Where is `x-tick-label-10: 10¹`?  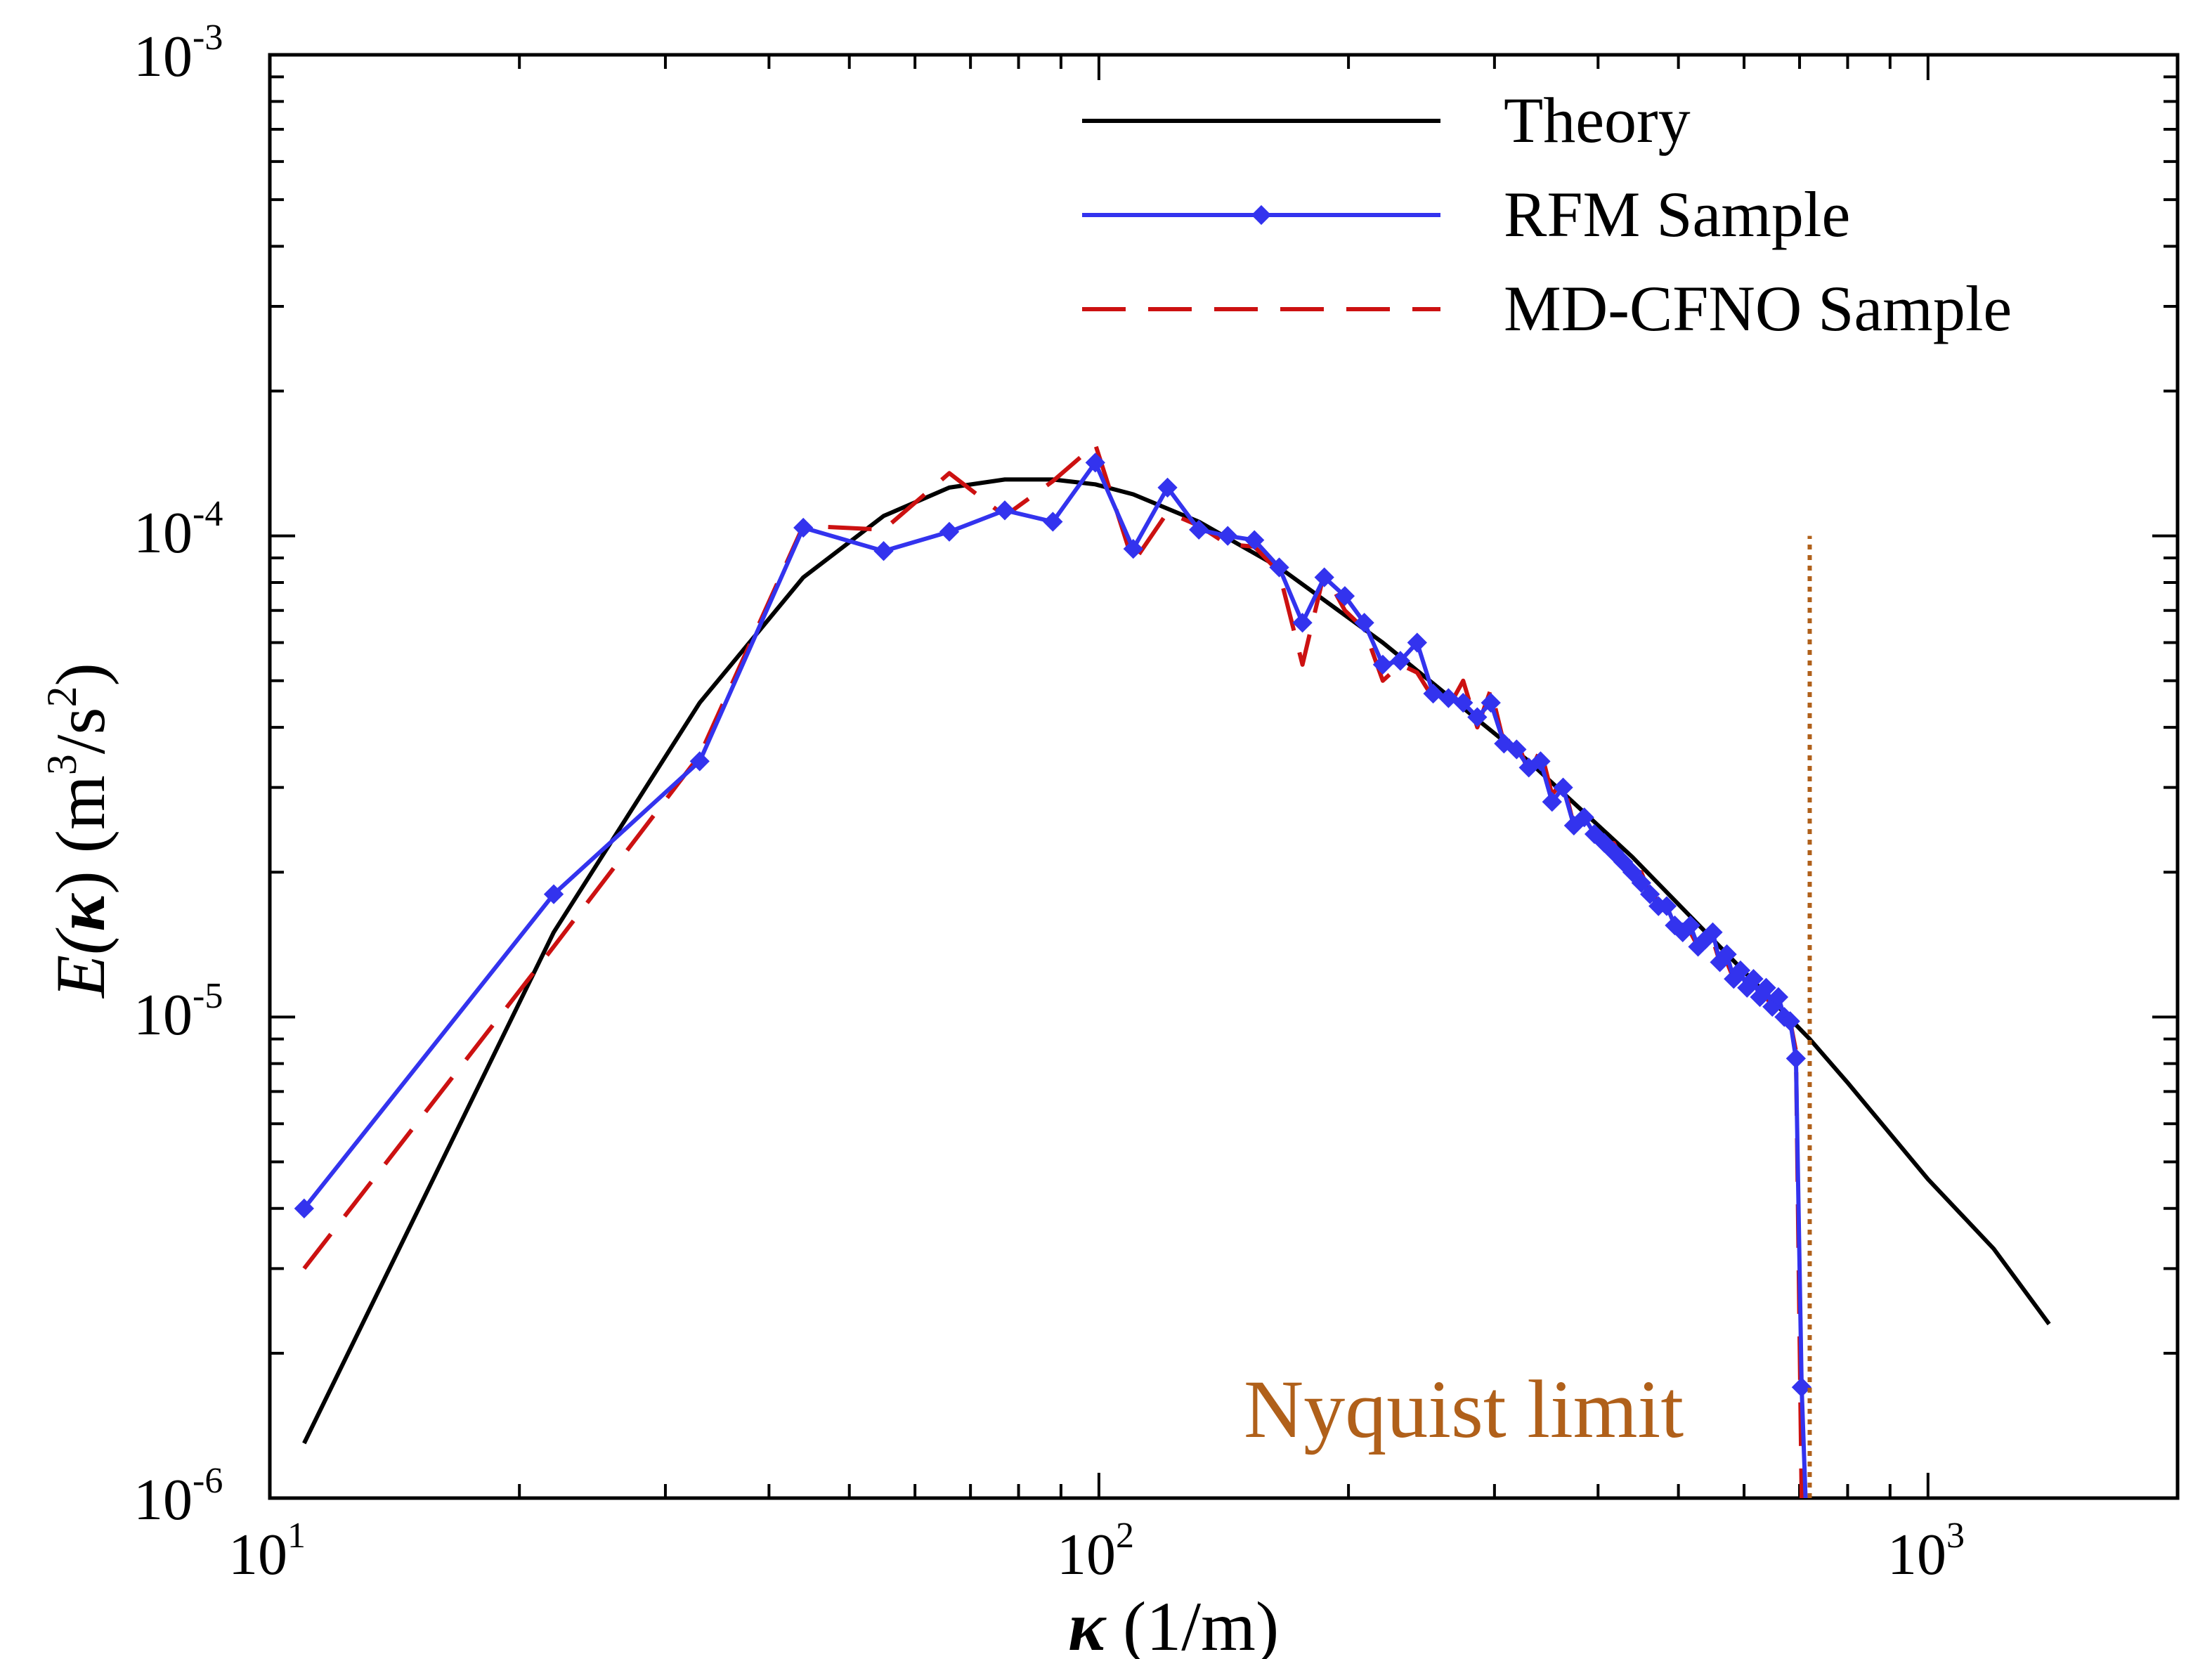 x-tick-label-10: 10¹ is located at coordinates (267, 1551).